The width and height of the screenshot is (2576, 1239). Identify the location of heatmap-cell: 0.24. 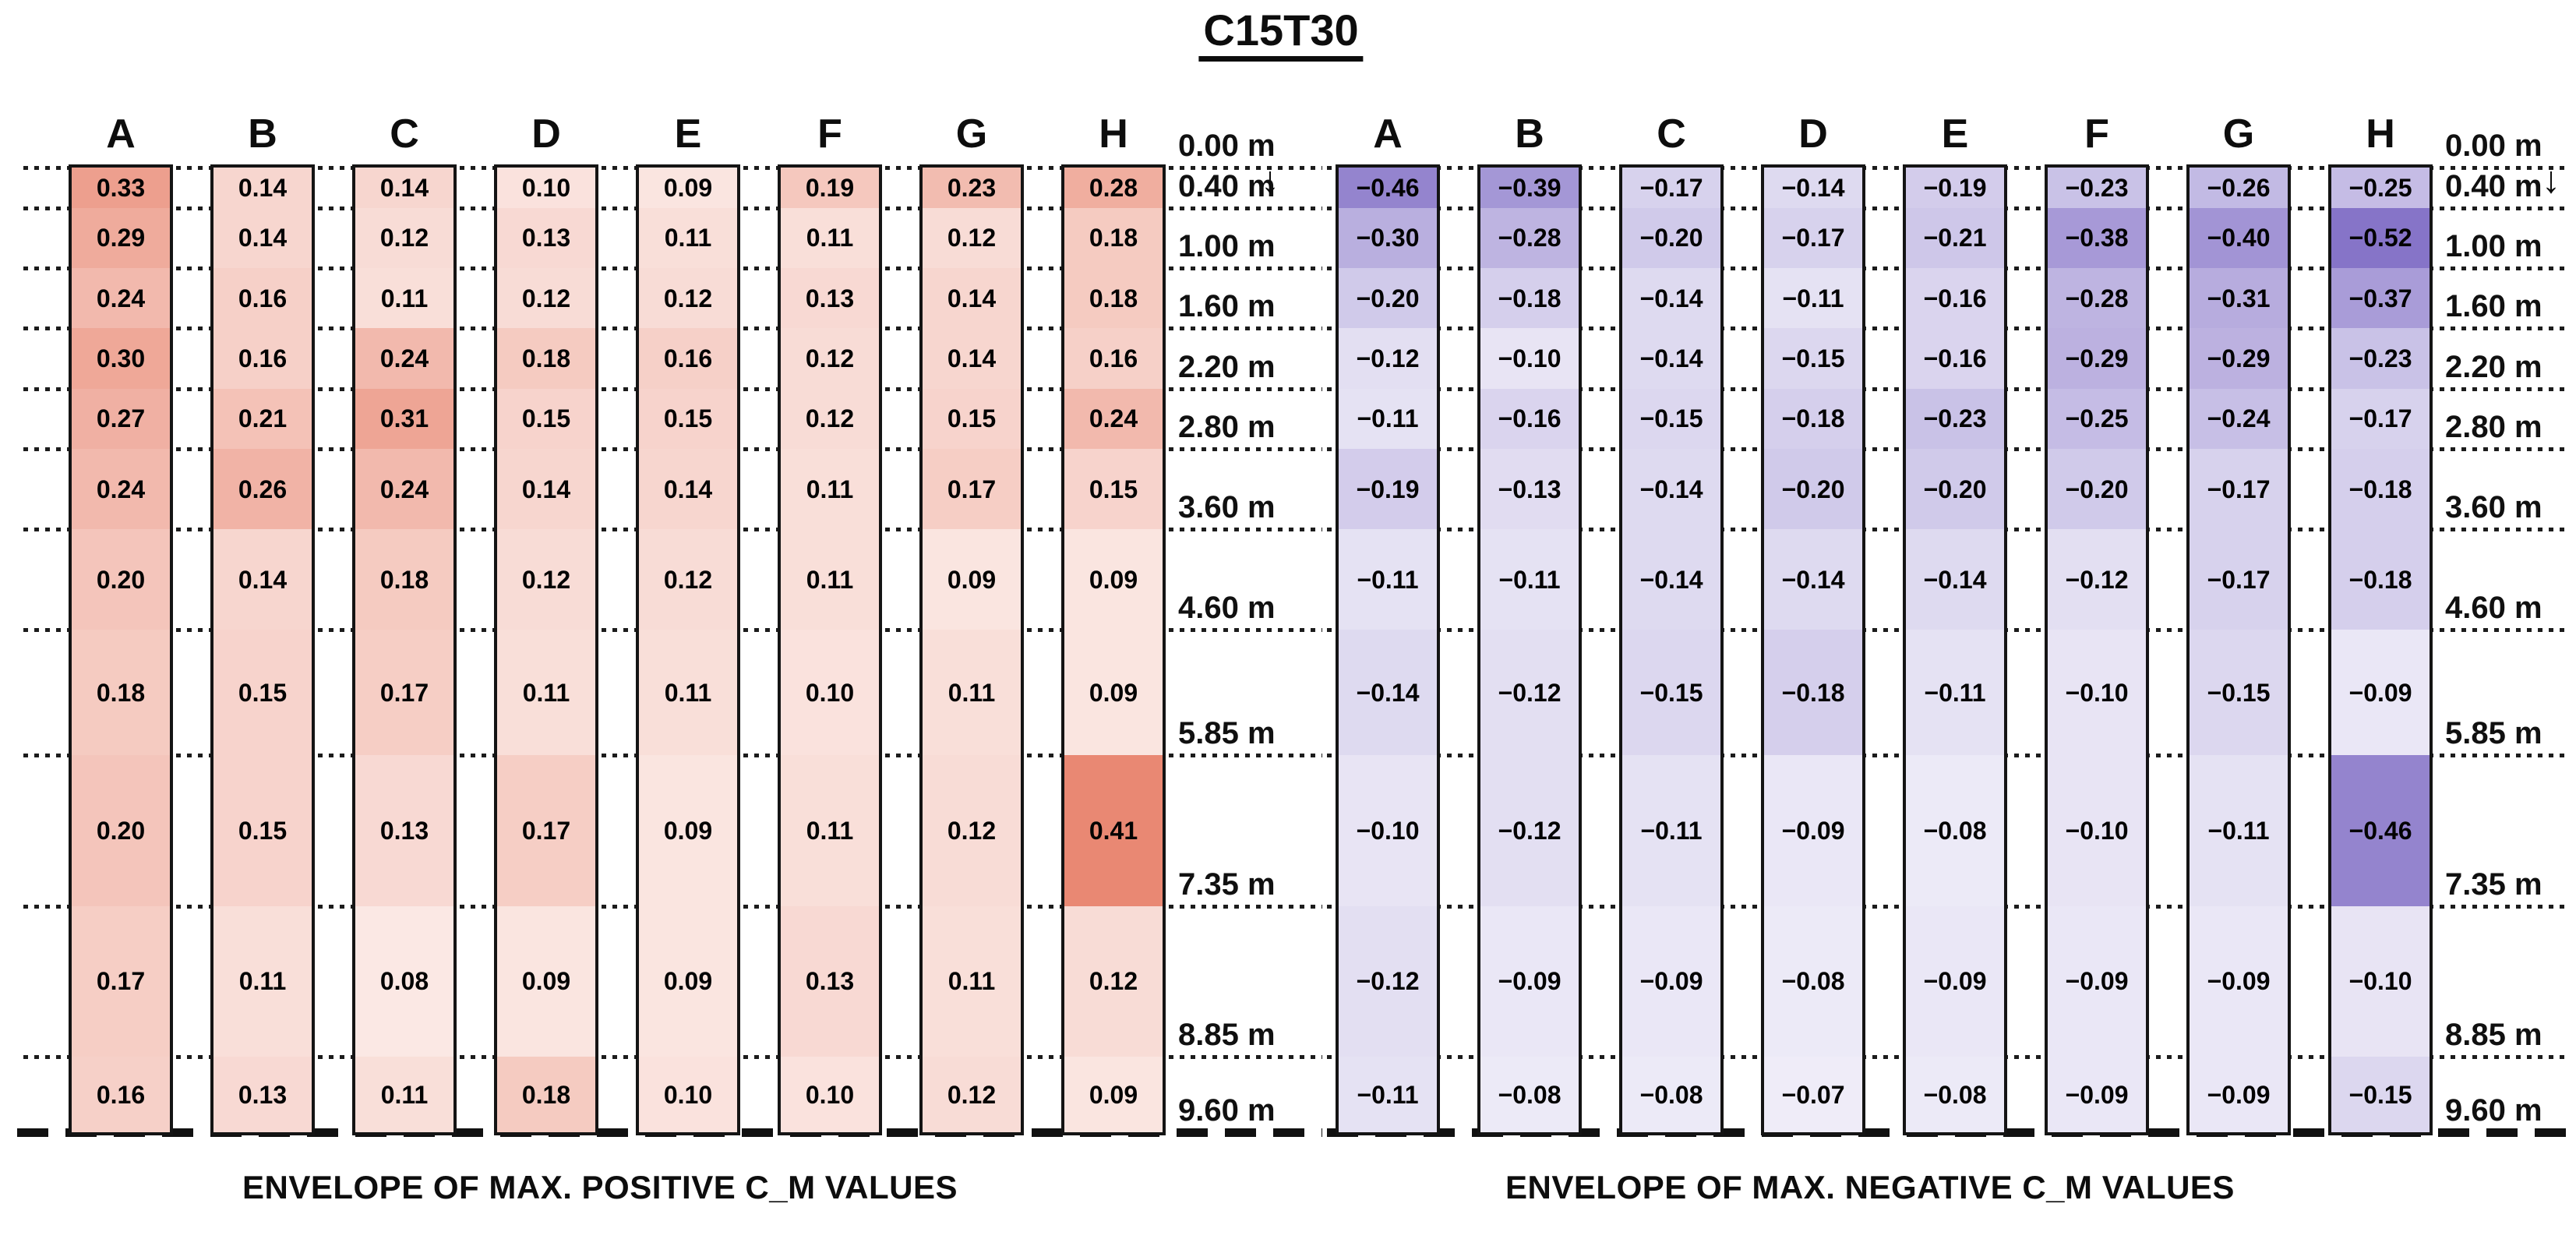
(121, 490).